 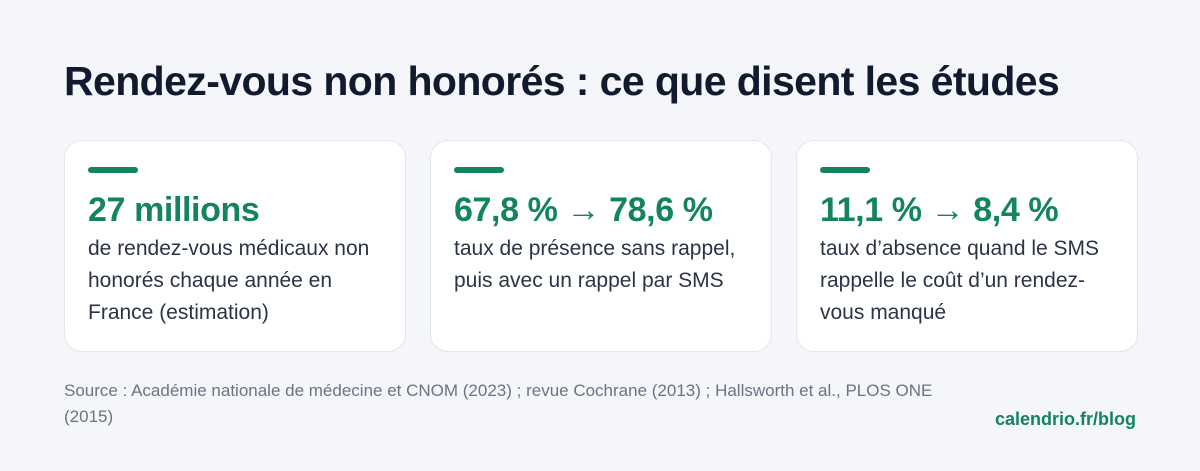 What do you see at coordinates (1065, 419) in the screenshot?
I see `blog-link: calendrio.fr/blog` at bounding box center [1065, 419].